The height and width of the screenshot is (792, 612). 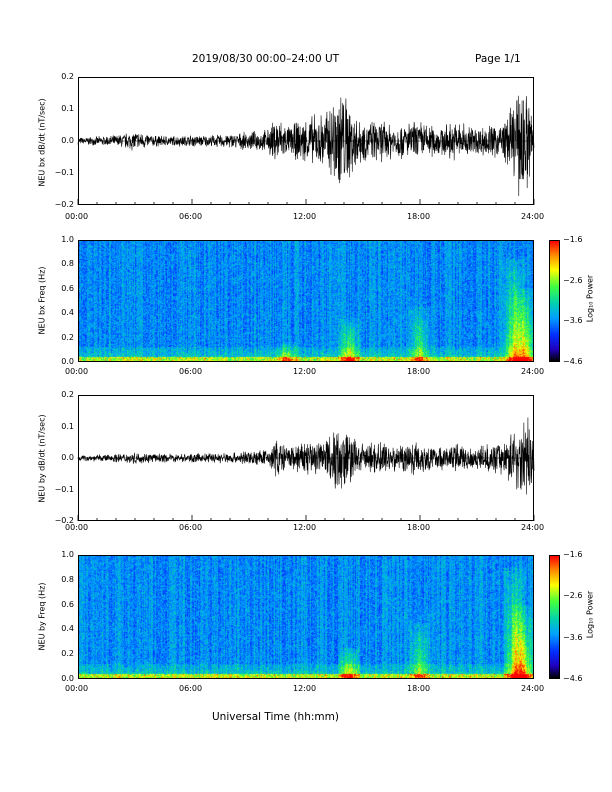 I want to click on x-axis-title: Universal Time (hh:mm), so click(x=275, y=717).